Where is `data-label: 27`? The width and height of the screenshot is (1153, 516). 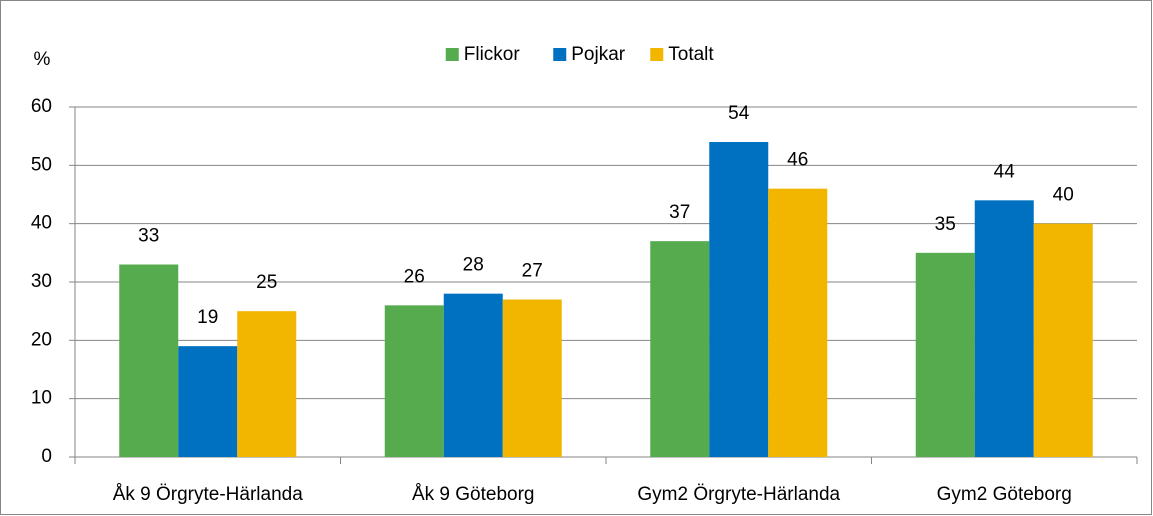 data-label: 27 is located at coordinates (532, 271).